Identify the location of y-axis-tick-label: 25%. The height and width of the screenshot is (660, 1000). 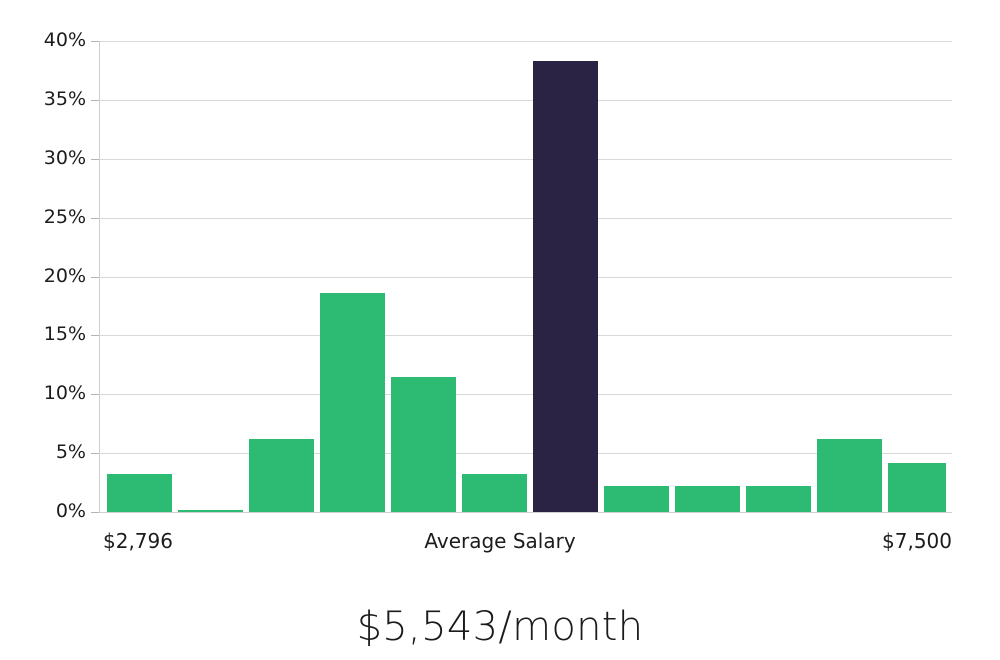
(64, 217).